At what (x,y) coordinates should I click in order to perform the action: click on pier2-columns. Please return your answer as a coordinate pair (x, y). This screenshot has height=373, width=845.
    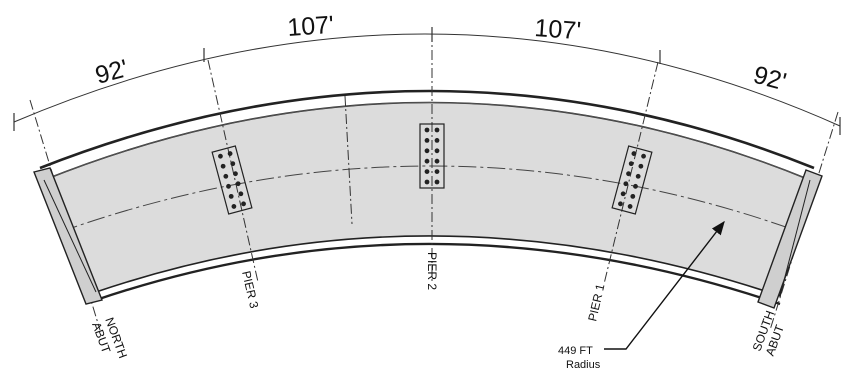
    Looking at the image, I should click on (432, 156).